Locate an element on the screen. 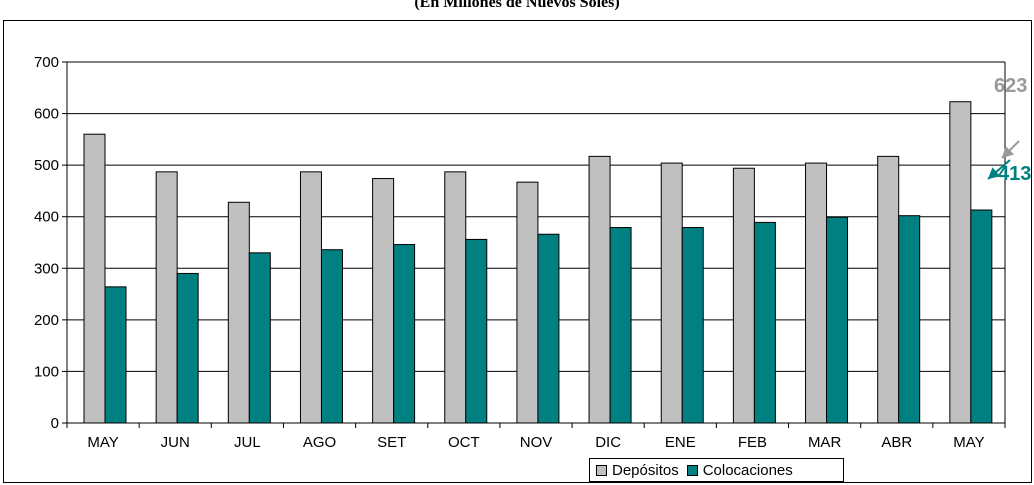 This screenshot has width=1034, height=485. callout-arrow-colocaciones-head is located at coordinates (994, 173).